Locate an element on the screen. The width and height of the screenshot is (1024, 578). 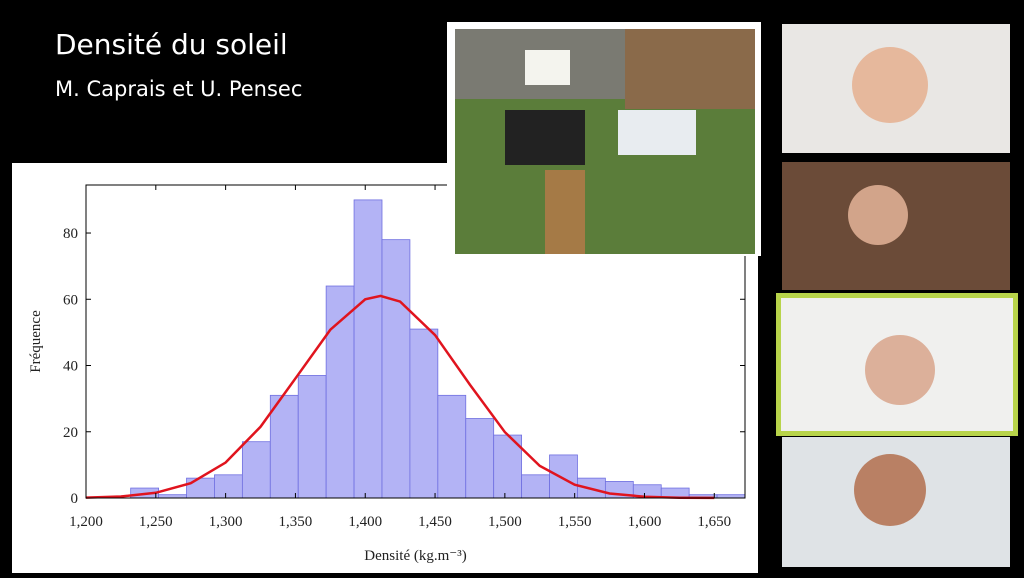
photo-panel is located at coordinates (657, 132).